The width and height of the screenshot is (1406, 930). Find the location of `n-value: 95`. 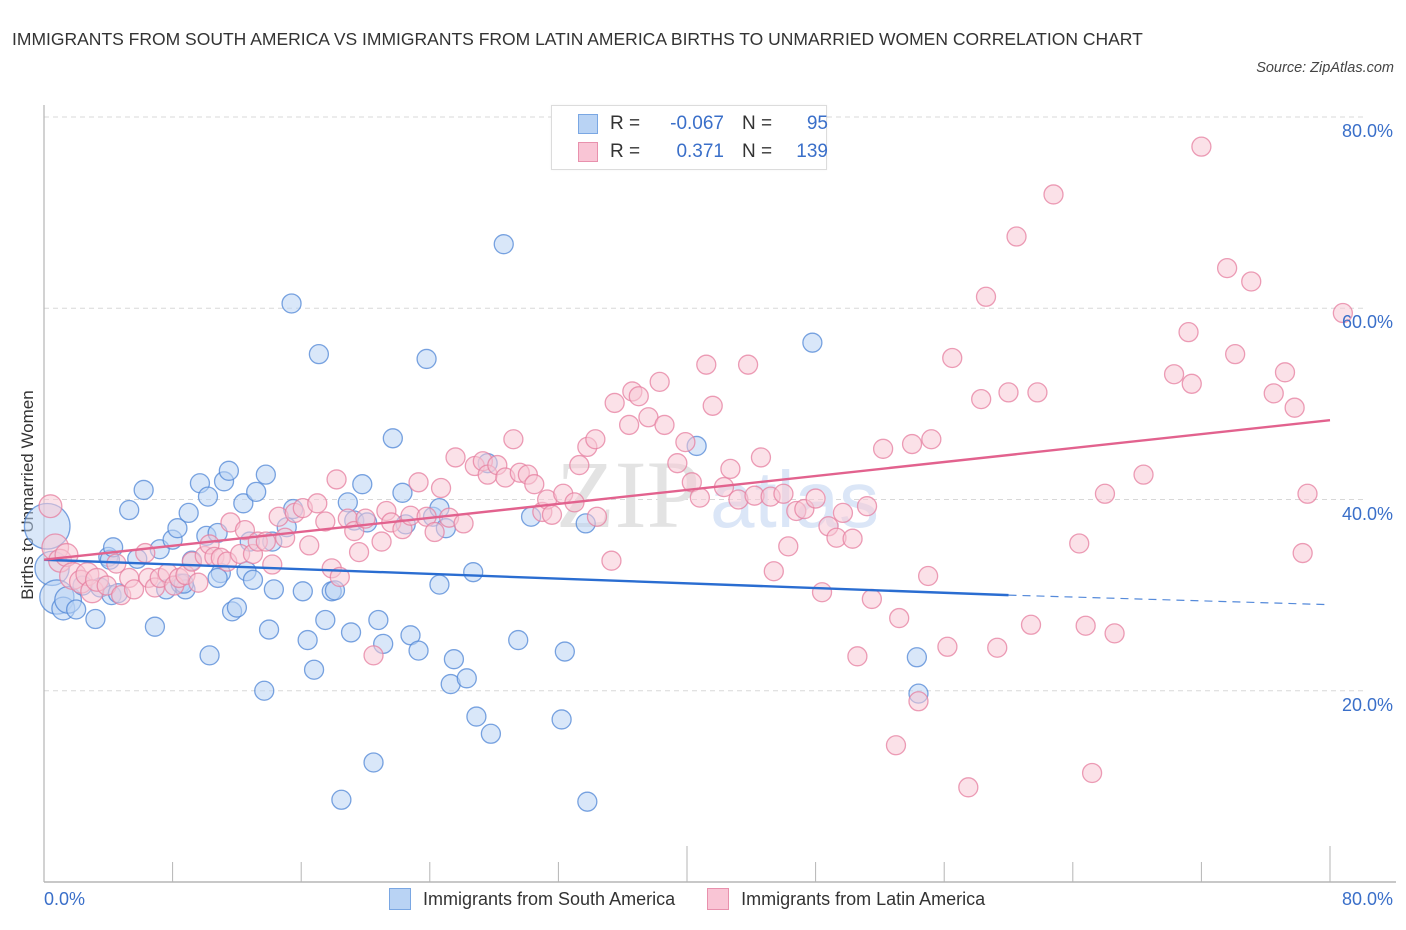

n-value: 95 is located at coordinates (817, 123).